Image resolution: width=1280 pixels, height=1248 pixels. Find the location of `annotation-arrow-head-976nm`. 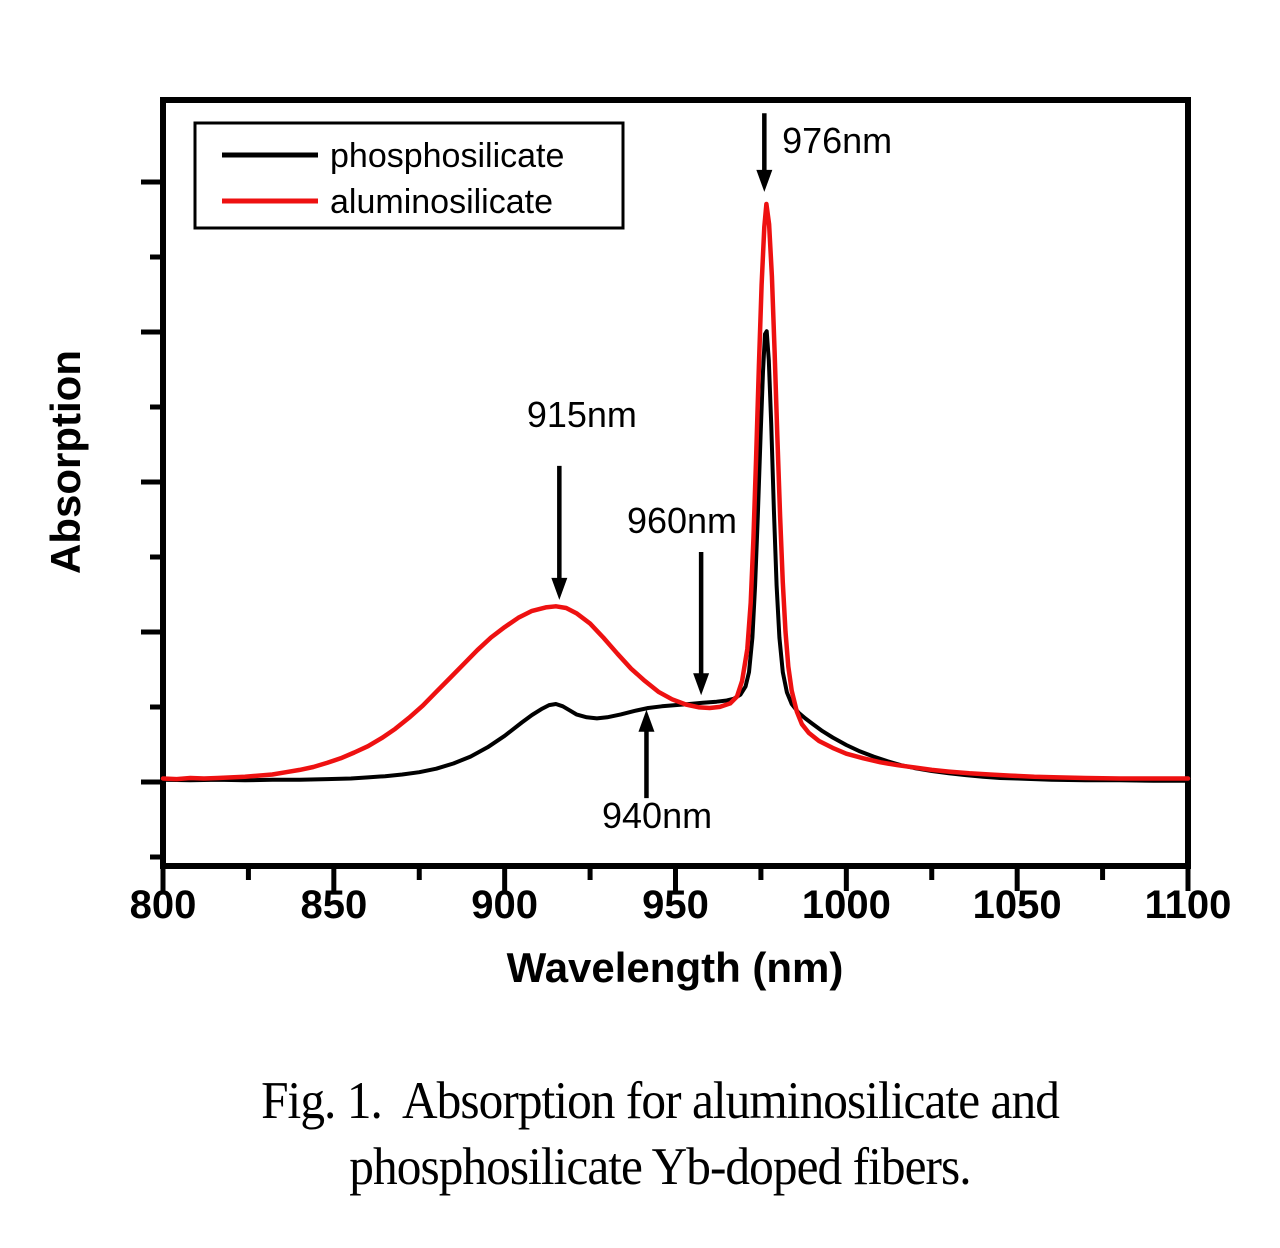

annotation-arrow-head-976nm is located at coordinates (764, 180).